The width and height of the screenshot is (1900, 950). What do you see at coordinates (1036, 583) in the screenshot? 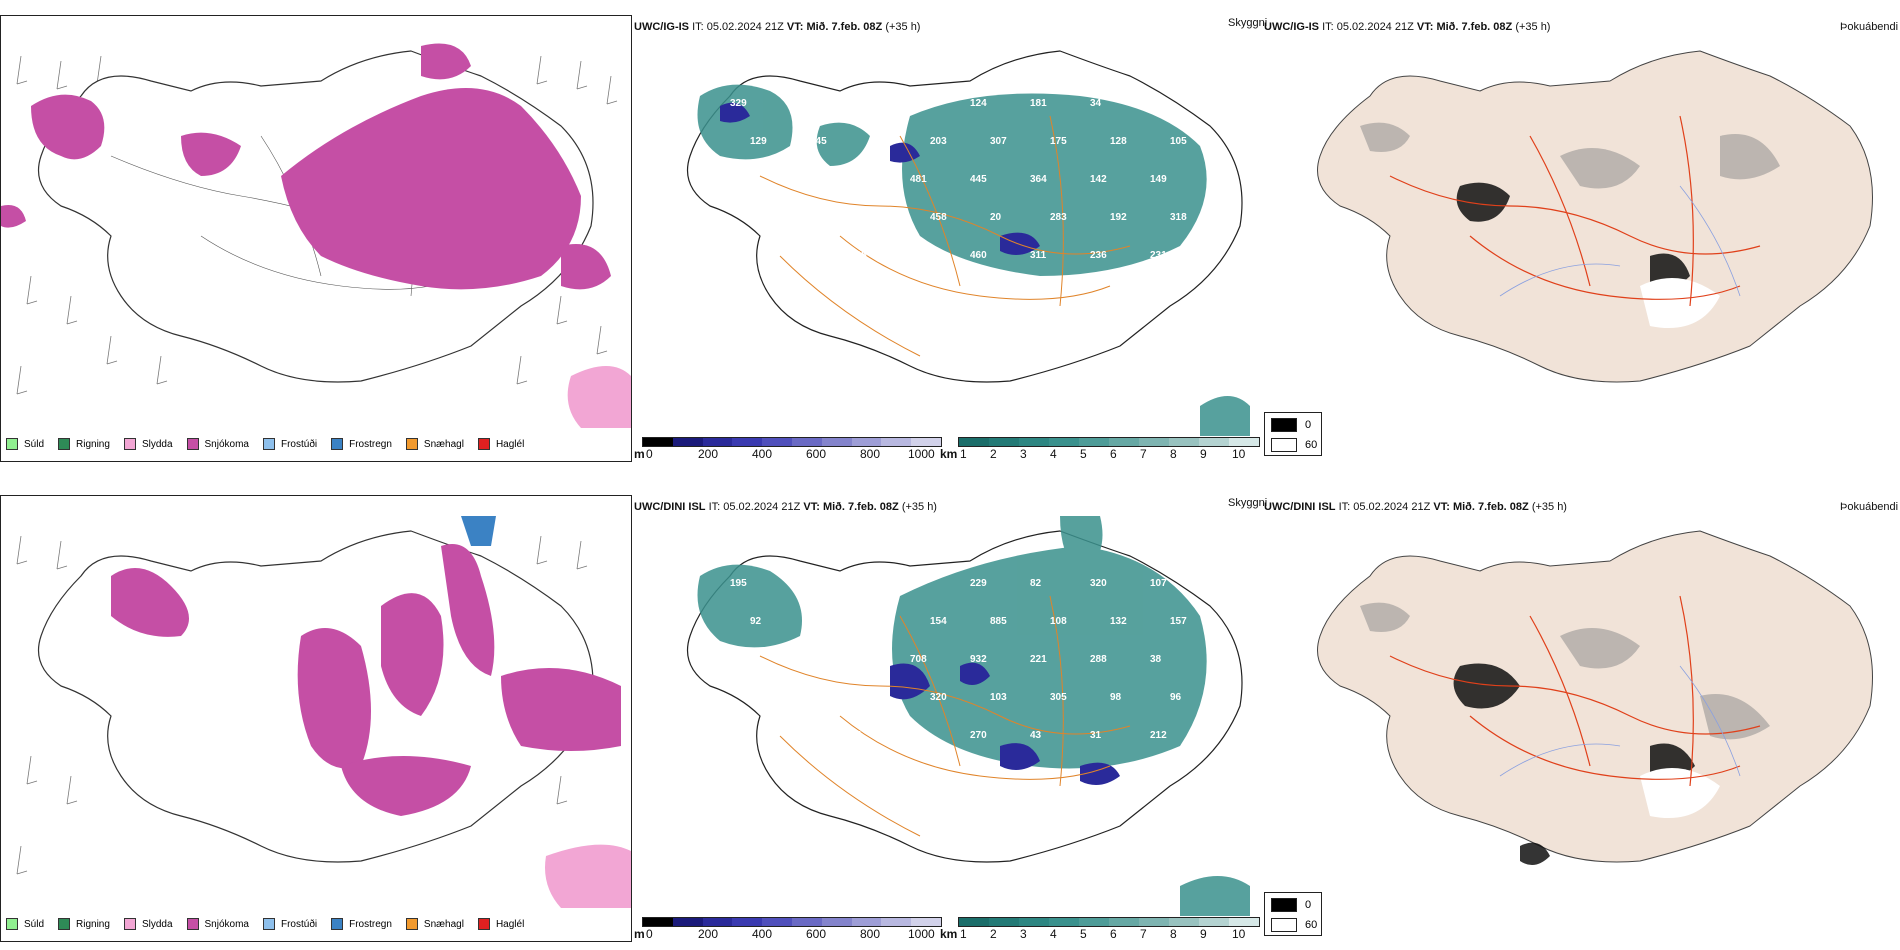
I see `cloudbase-value-label: 82` at bounding box center [1036, 583].